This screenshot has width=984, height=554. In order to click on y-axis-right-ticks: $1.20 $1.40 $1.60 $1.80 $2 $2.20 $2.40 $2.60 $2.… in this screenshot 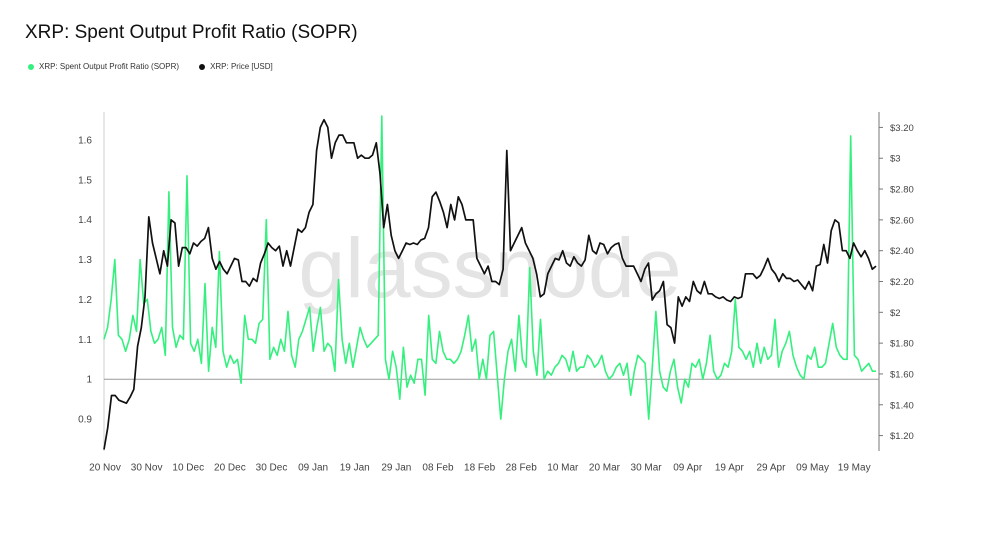, I will do `click(896, 282)`.